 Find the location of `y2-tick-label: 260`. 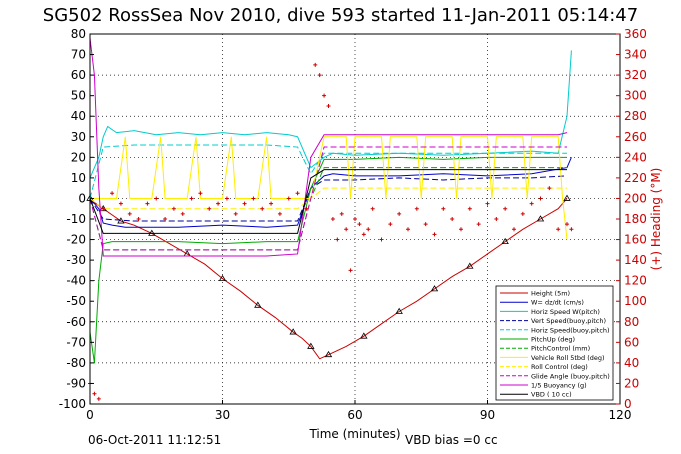

y2-tick-label: 260 is located at coordinates (635, 137).